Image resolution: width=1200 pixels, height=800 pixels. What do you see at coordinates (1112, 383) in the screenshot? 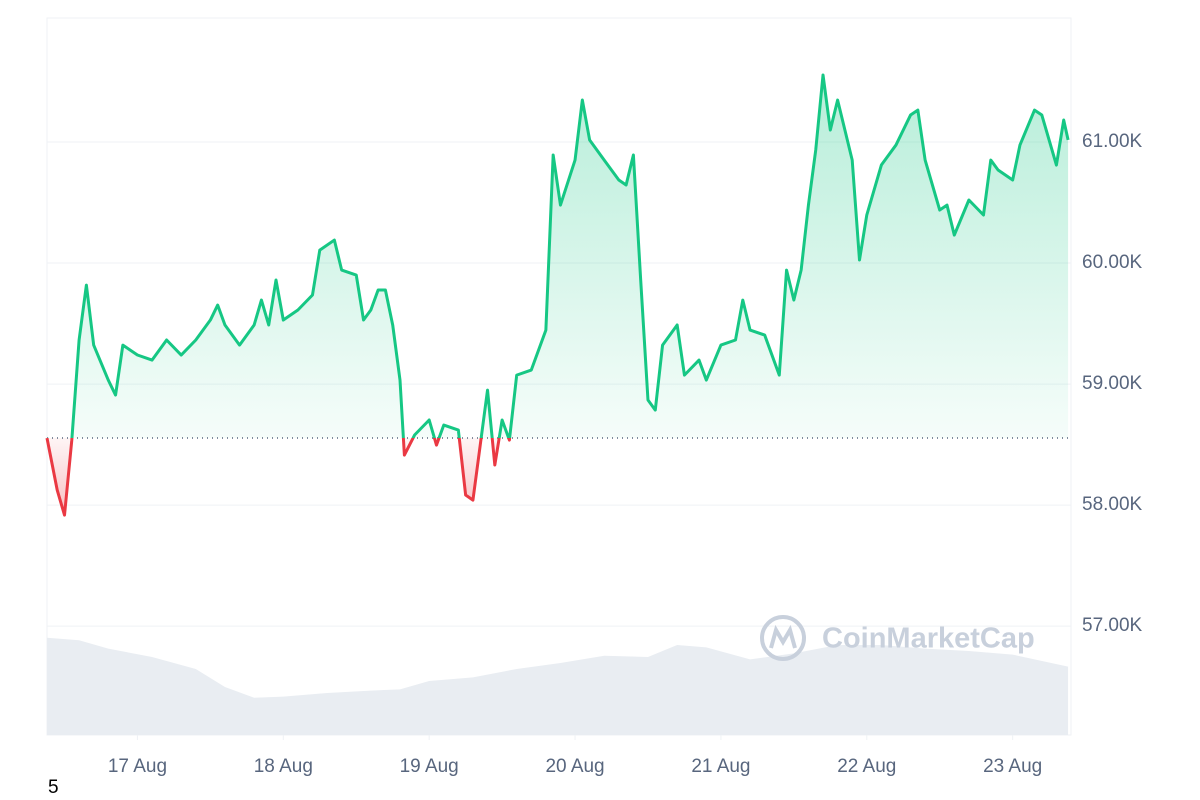
I see `y-tick-label: 59.00K` at bounding box center [1112, 383].